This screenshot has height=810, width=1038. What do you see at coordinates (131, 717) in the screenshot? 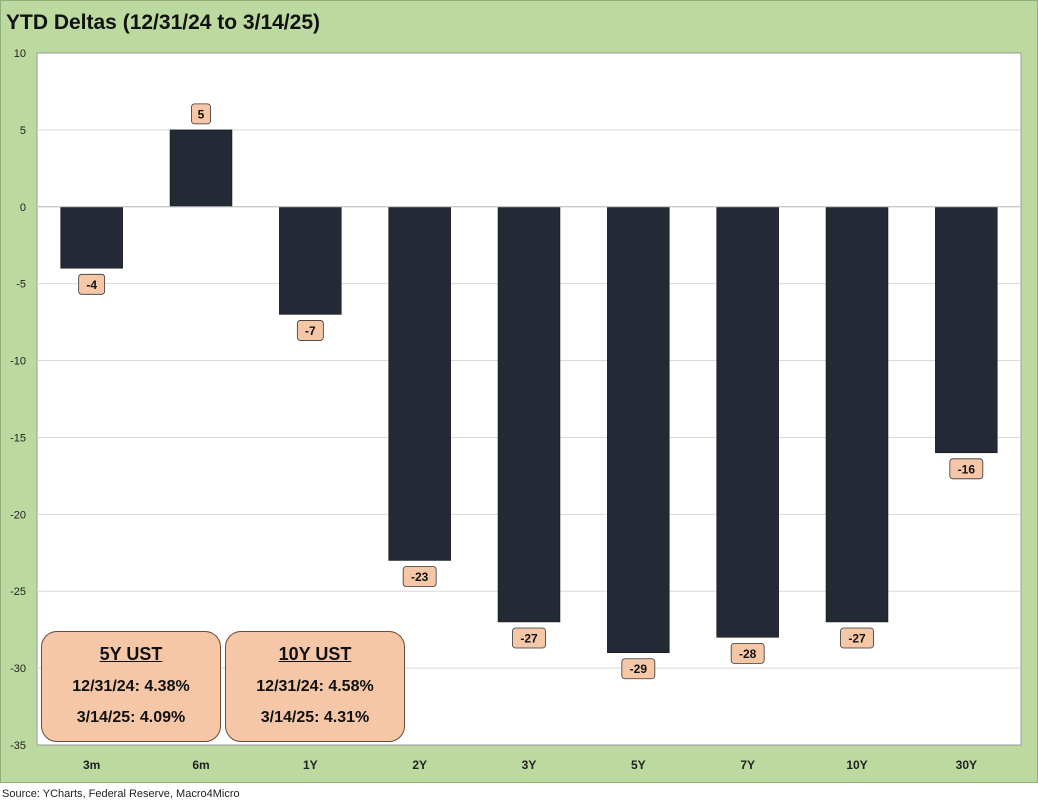
I see `5y-ust-end: 3/14/25: 4.09%` at bounding box center [131, 717].